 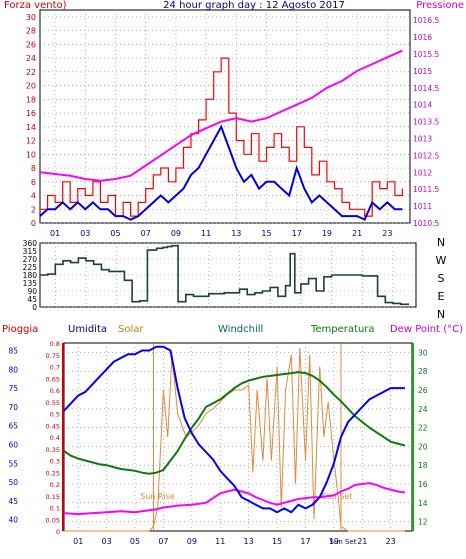 I want to click on wind-y-tick-label: 4, so click(x=33, y=196).